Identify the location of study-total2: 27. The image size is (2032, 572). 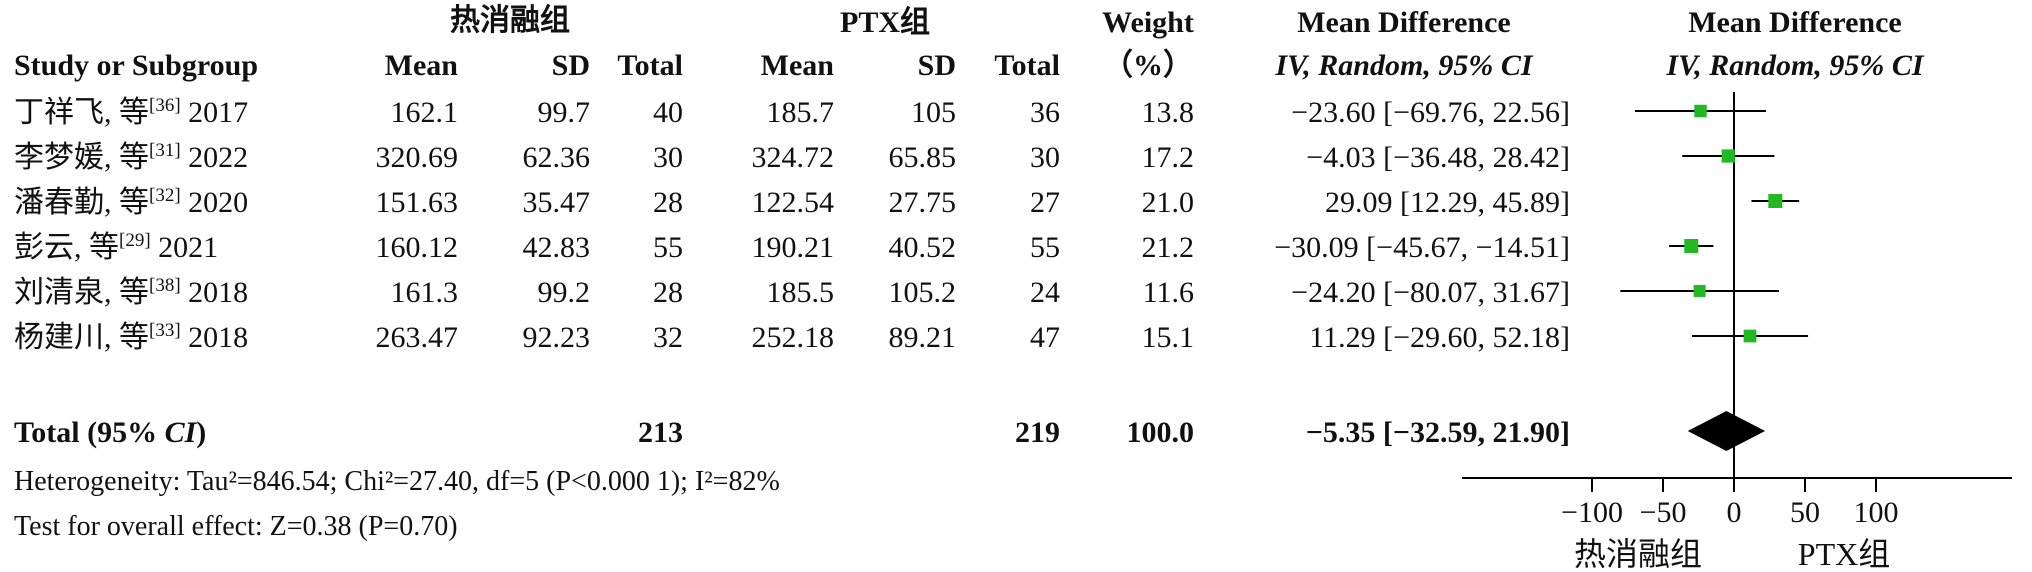
(1045, 202).